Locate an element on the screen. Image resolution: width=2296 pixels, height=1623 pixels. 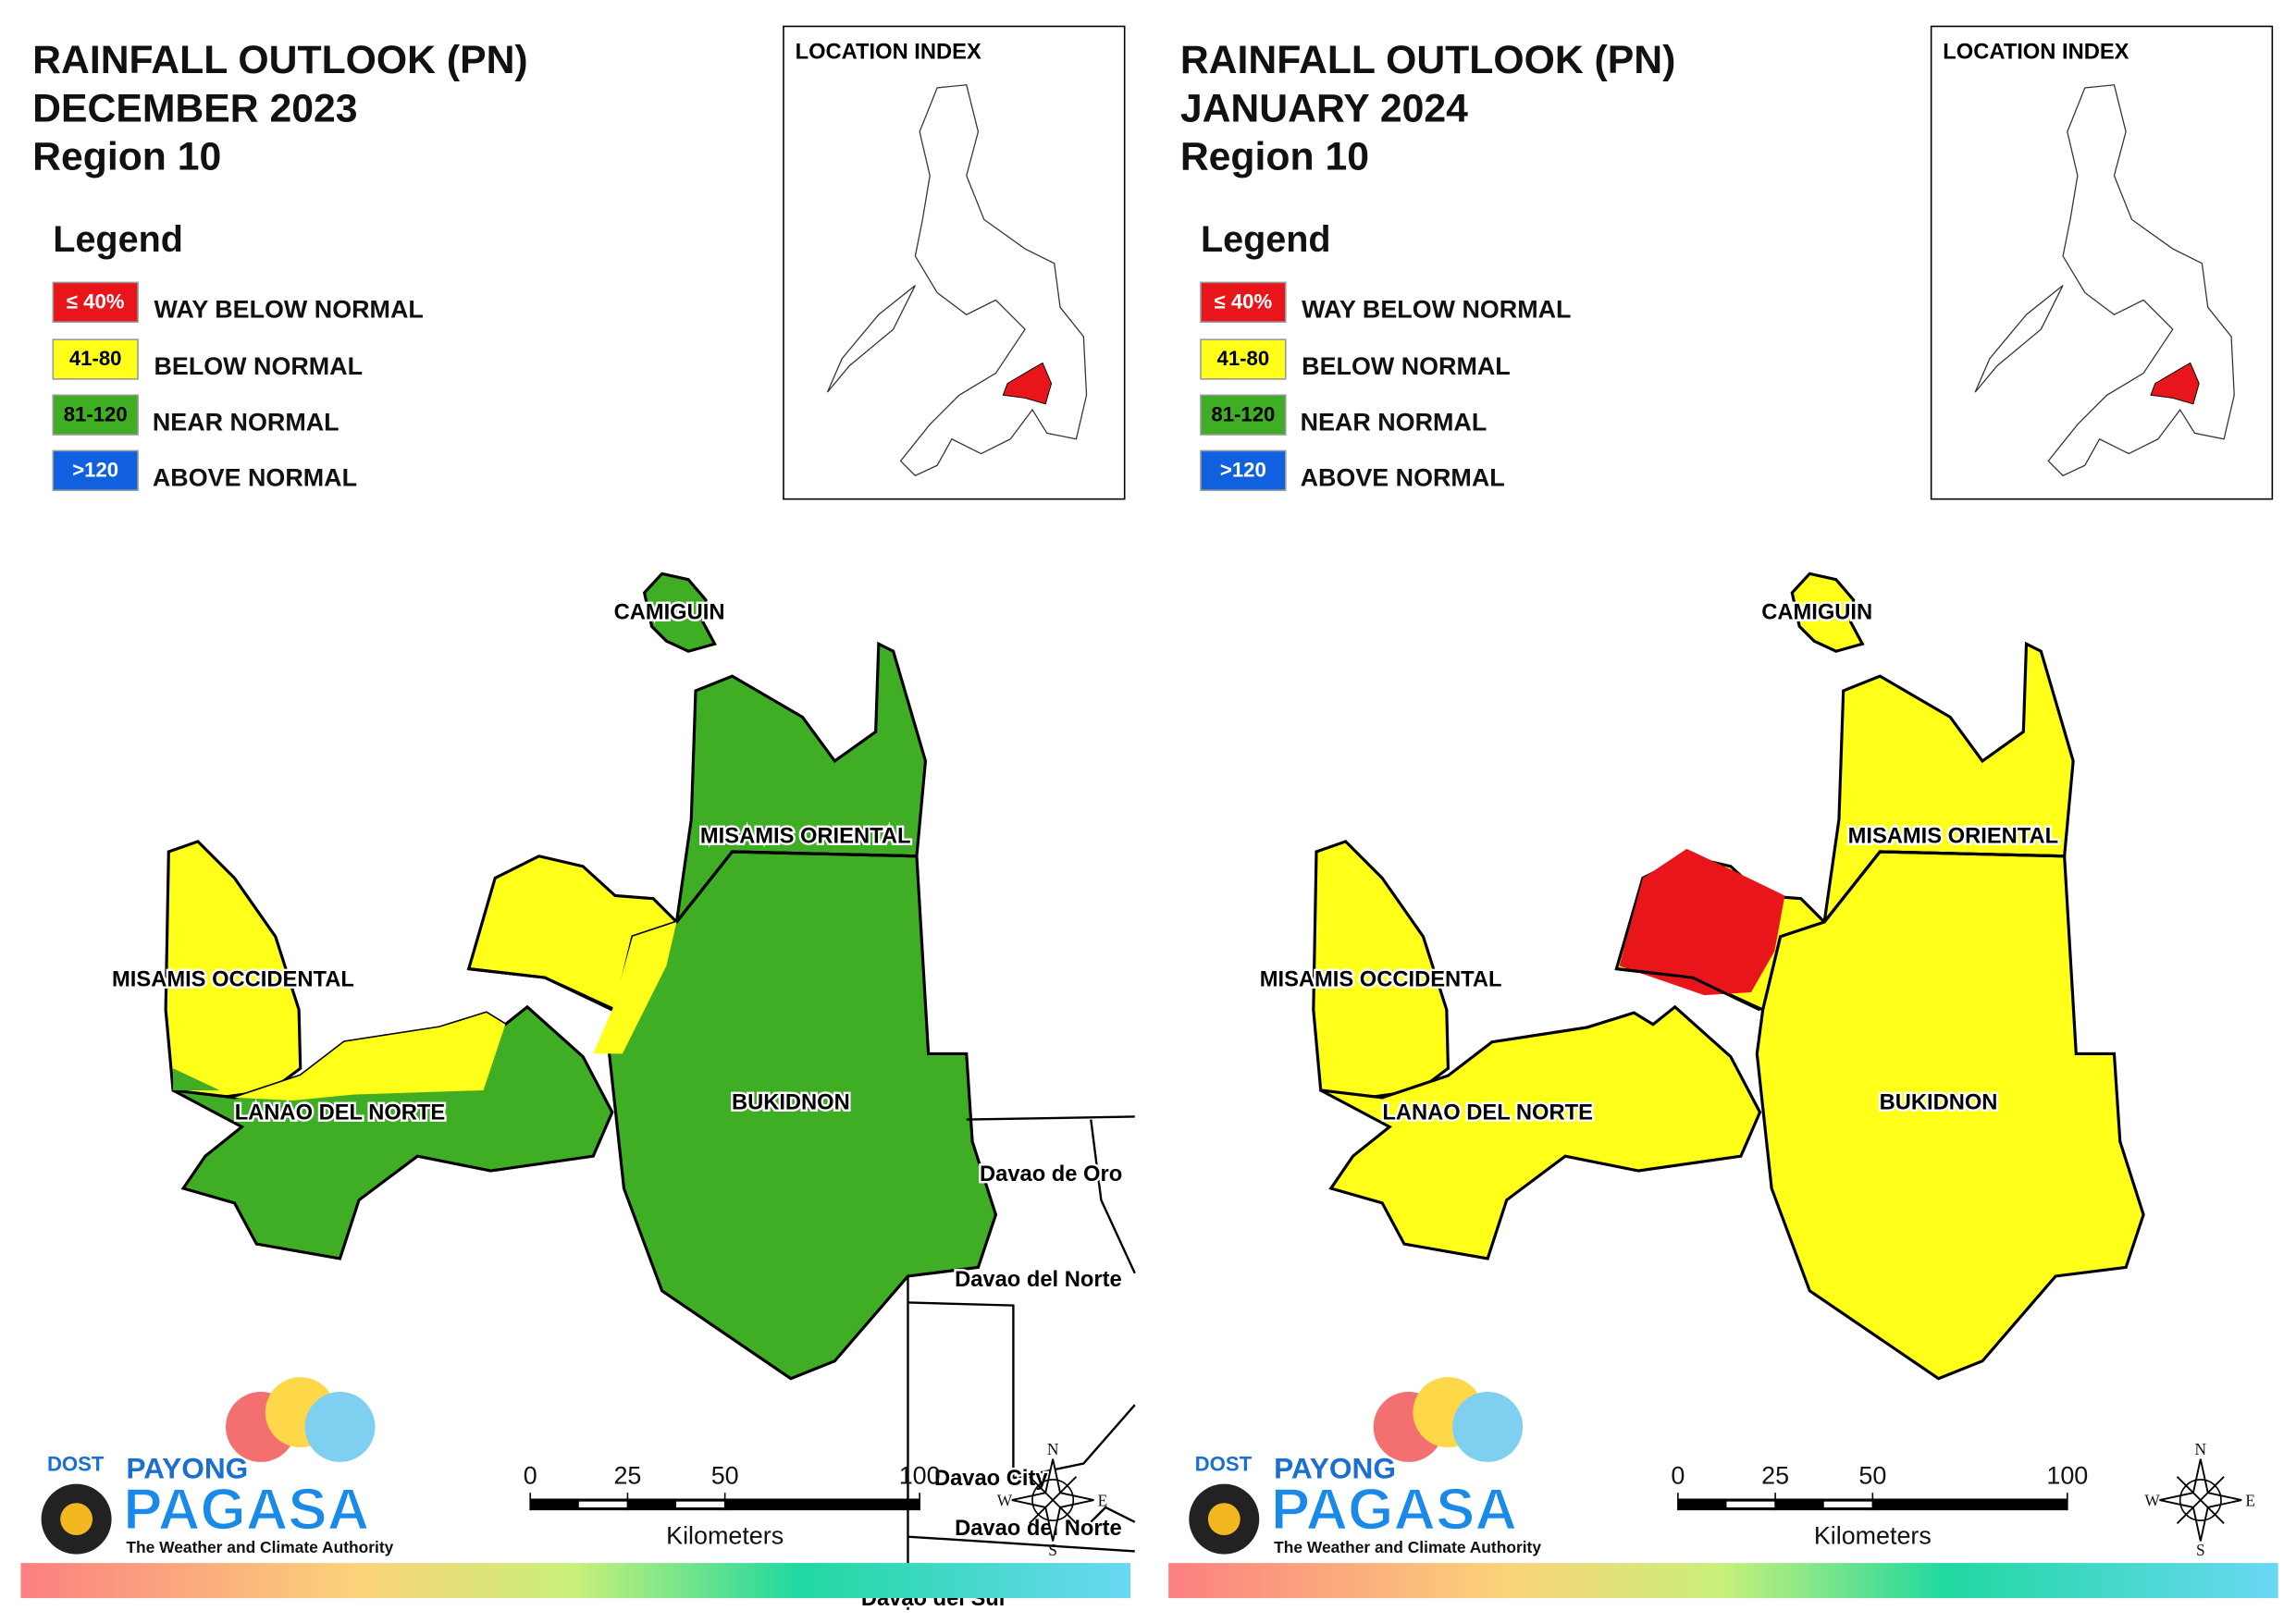
index-frame is located at coordinates (954, 262).